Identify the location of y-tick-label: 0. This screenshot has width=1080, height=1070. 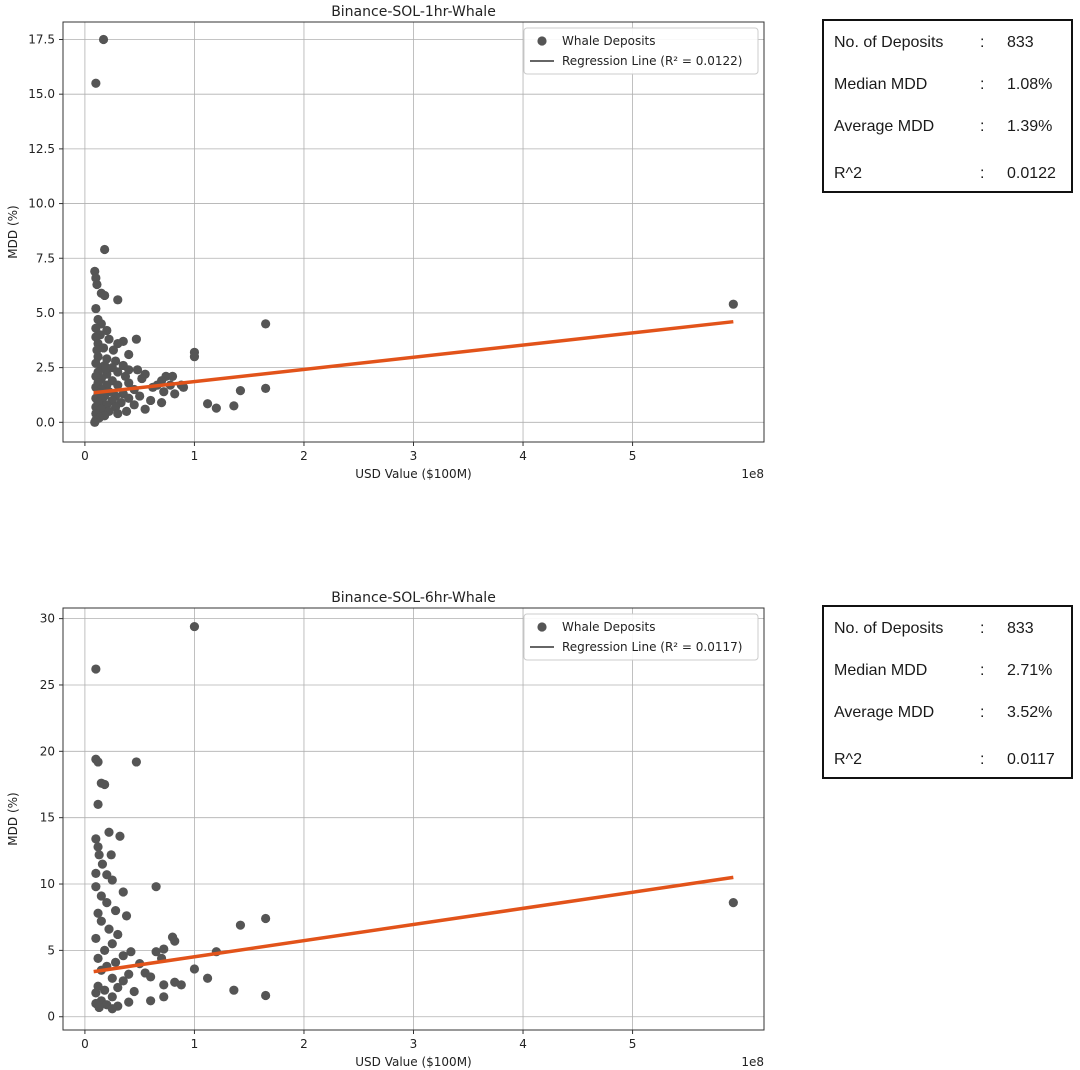
(51, 1017).